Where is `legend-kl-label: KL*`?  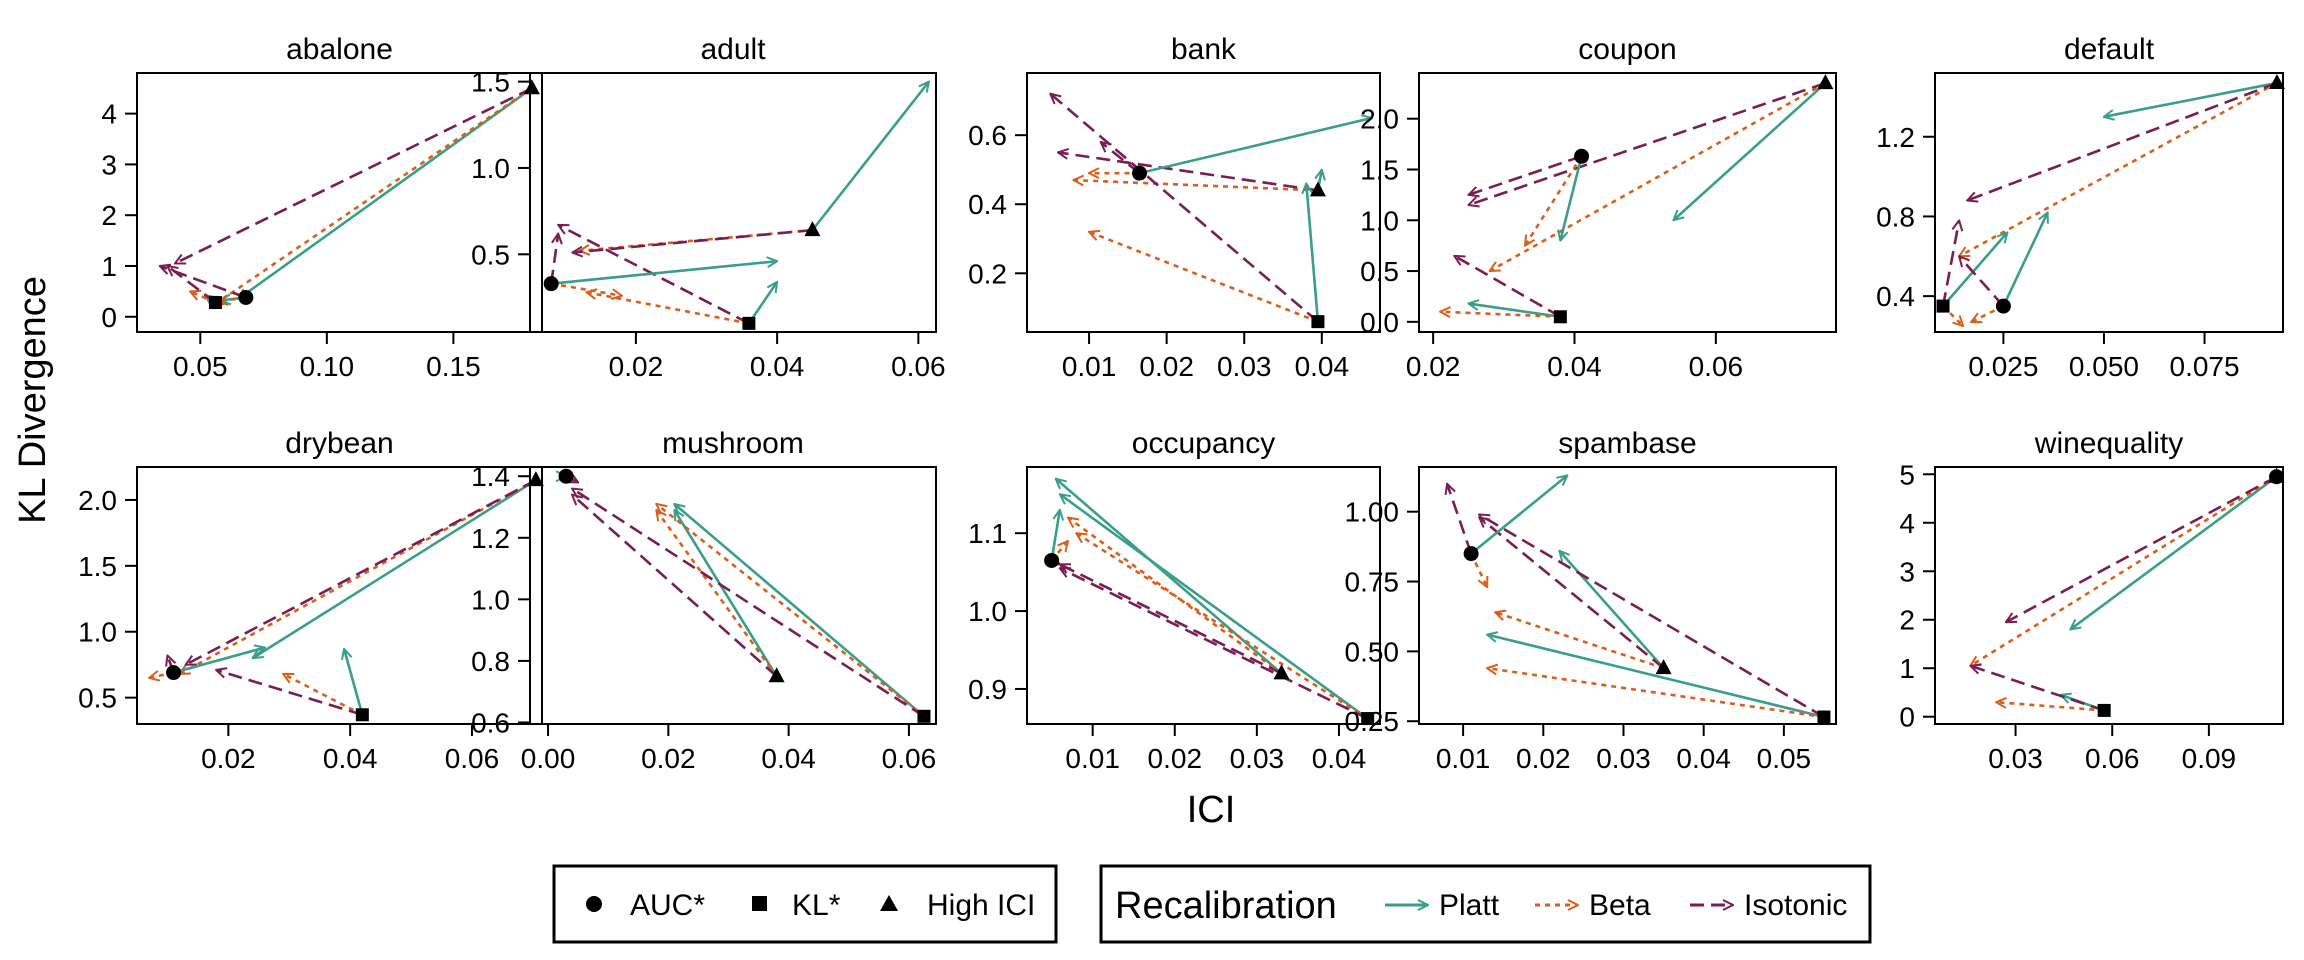
legend-kl-label: KL* is located at coordinates (816, 905).